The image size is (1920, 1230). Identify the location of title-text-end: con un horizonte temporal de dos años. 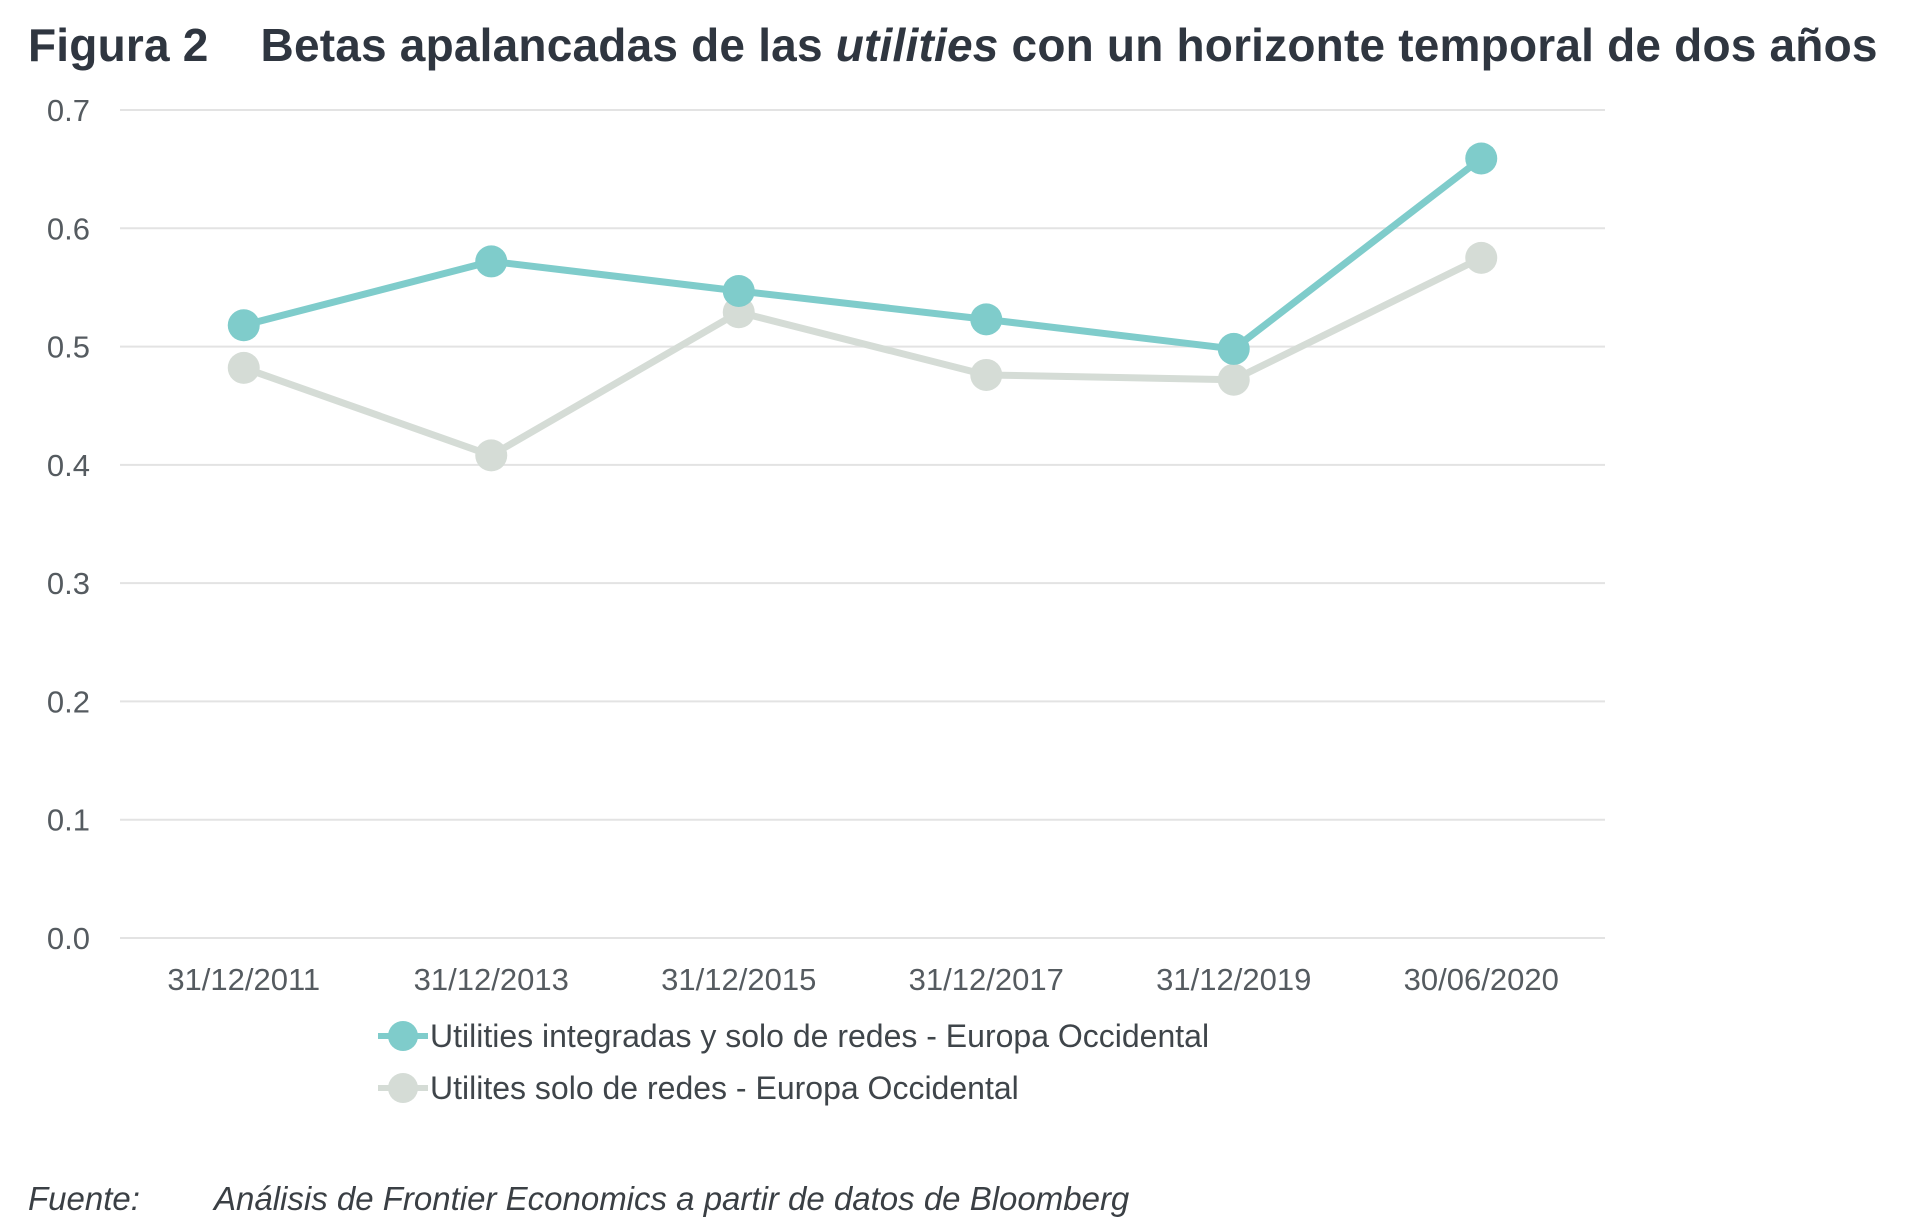
(1438, 45).